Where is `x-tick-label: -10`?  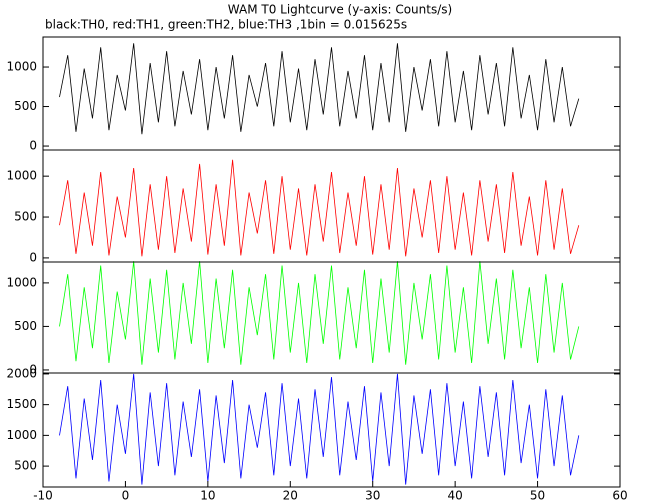
x-tick-label: -10 is located at coordinates (43, 496).